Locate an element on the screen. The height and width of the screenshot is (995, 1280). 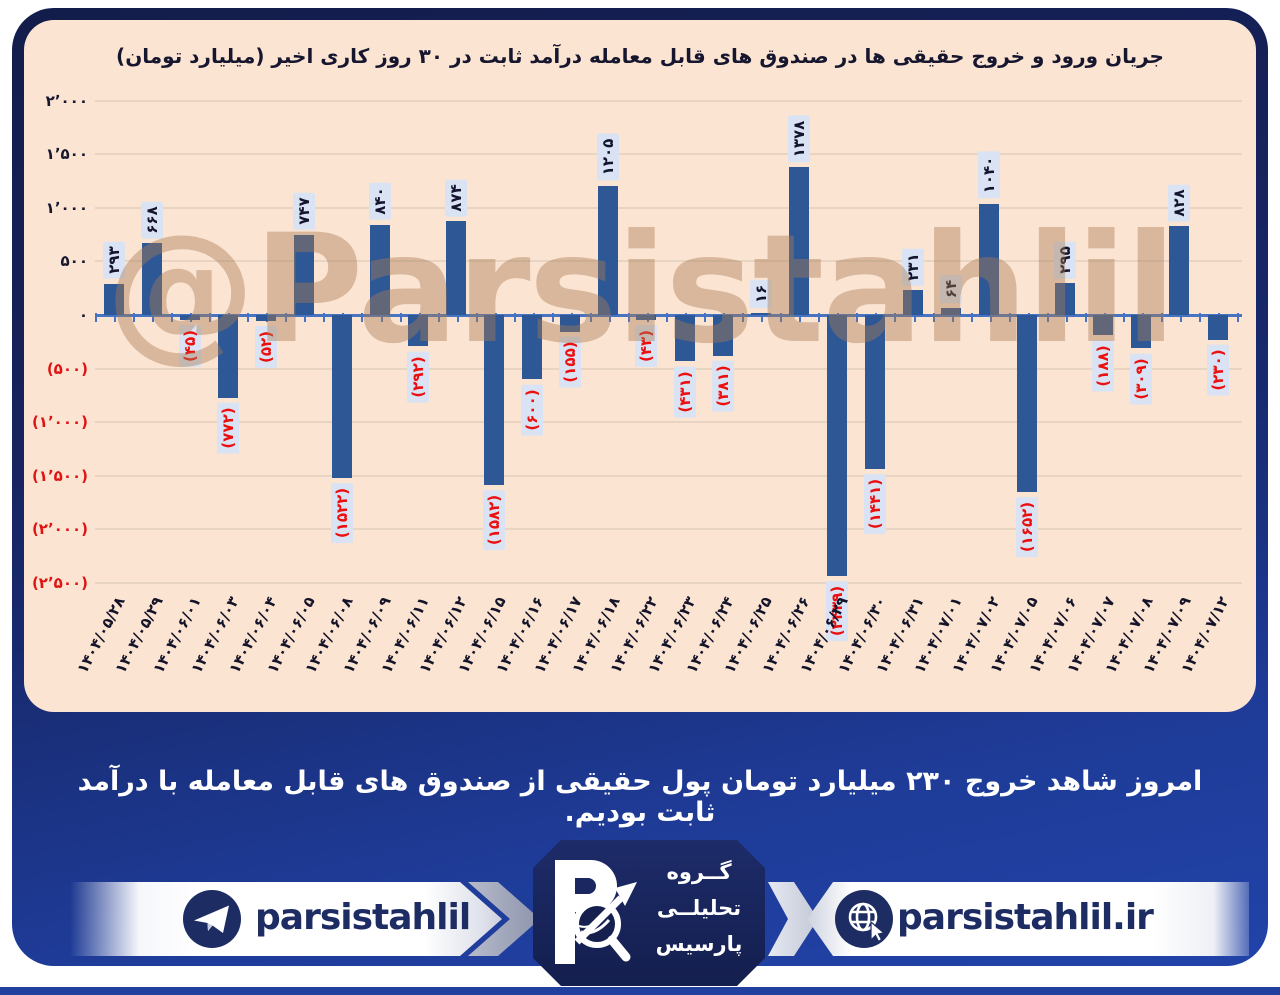
y-axis-label: (۲٬۰۰۰) is located at coordinates (59, 529).